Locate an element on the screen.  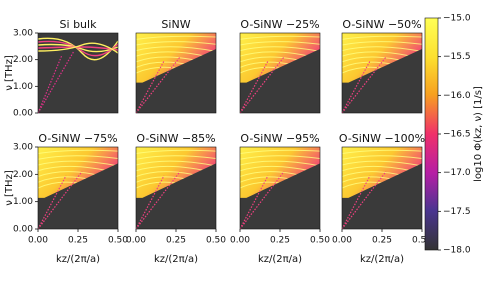
panel: O-SiNW −85% 0.00 0.25 0.50 kz/(2π/a) is located at coordinates (176, 198).